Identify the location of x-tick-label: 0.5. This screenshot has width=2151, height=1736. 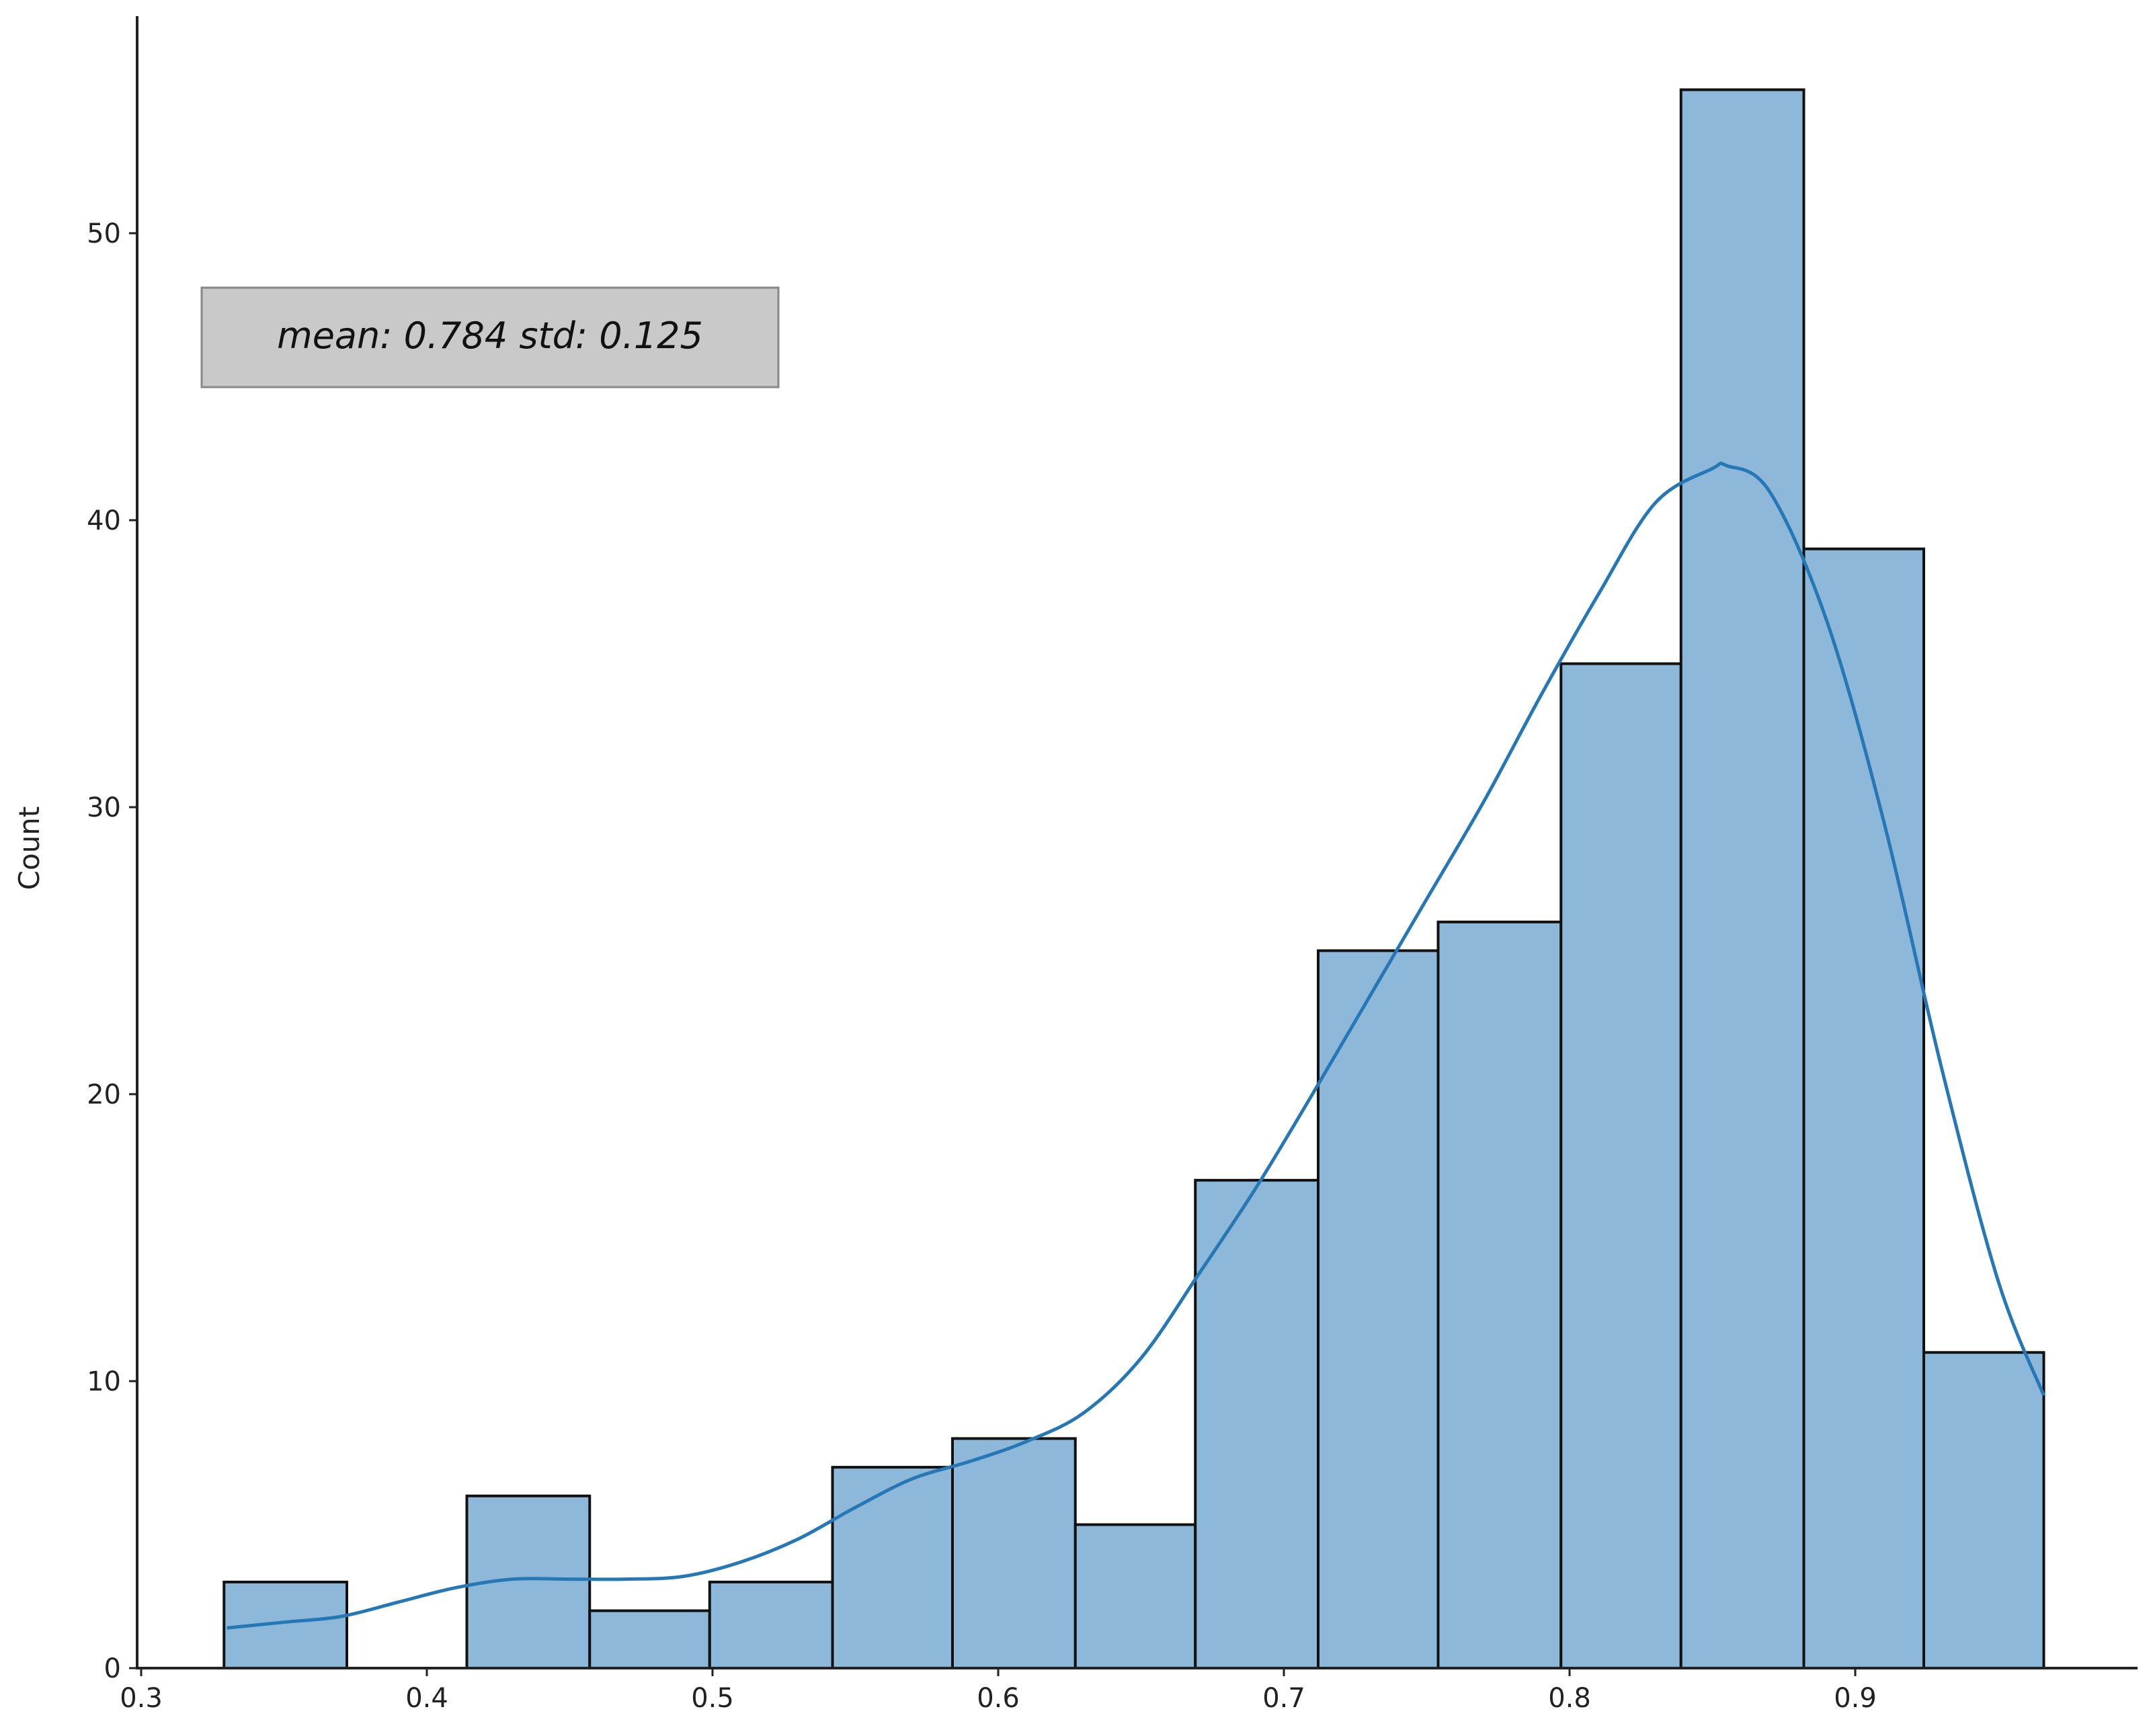
(712, 1698).